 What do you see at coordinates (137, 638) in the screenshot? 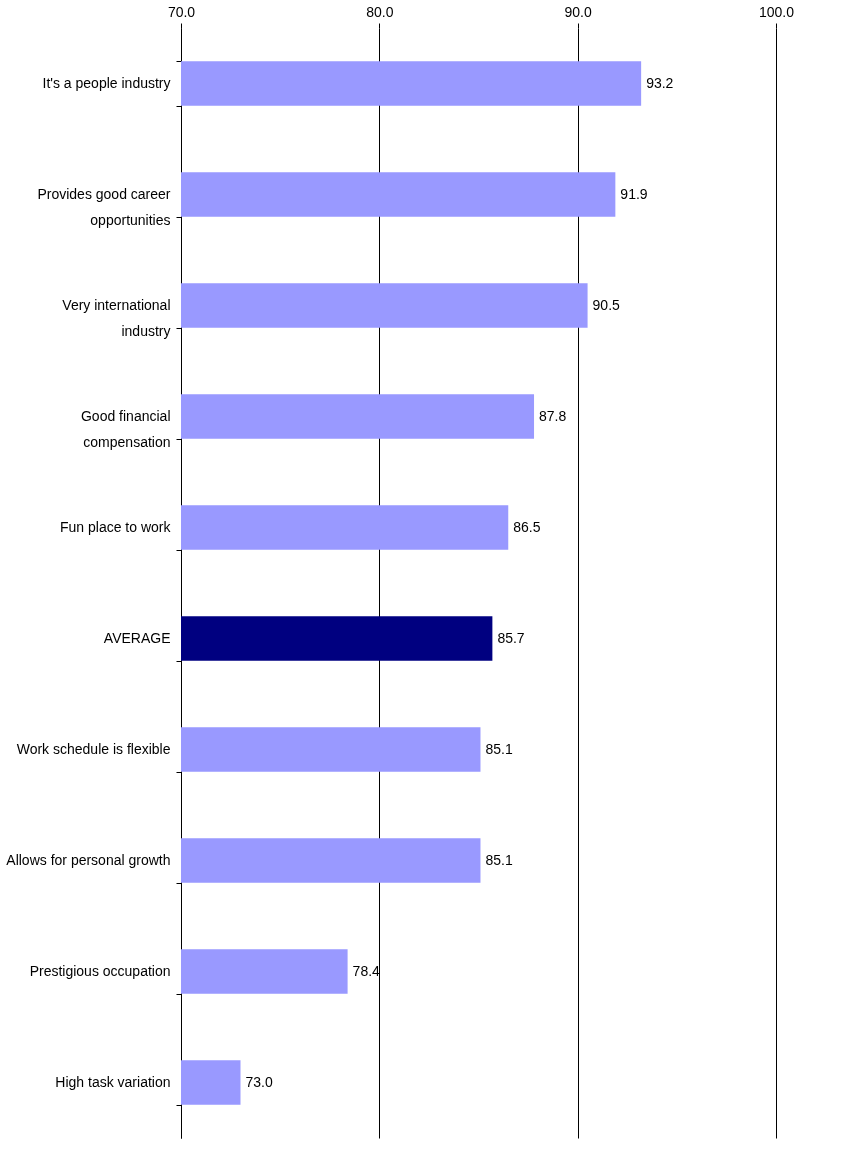
I see `y-tick-label: AVERAGE` at bounding box center [137, 638].